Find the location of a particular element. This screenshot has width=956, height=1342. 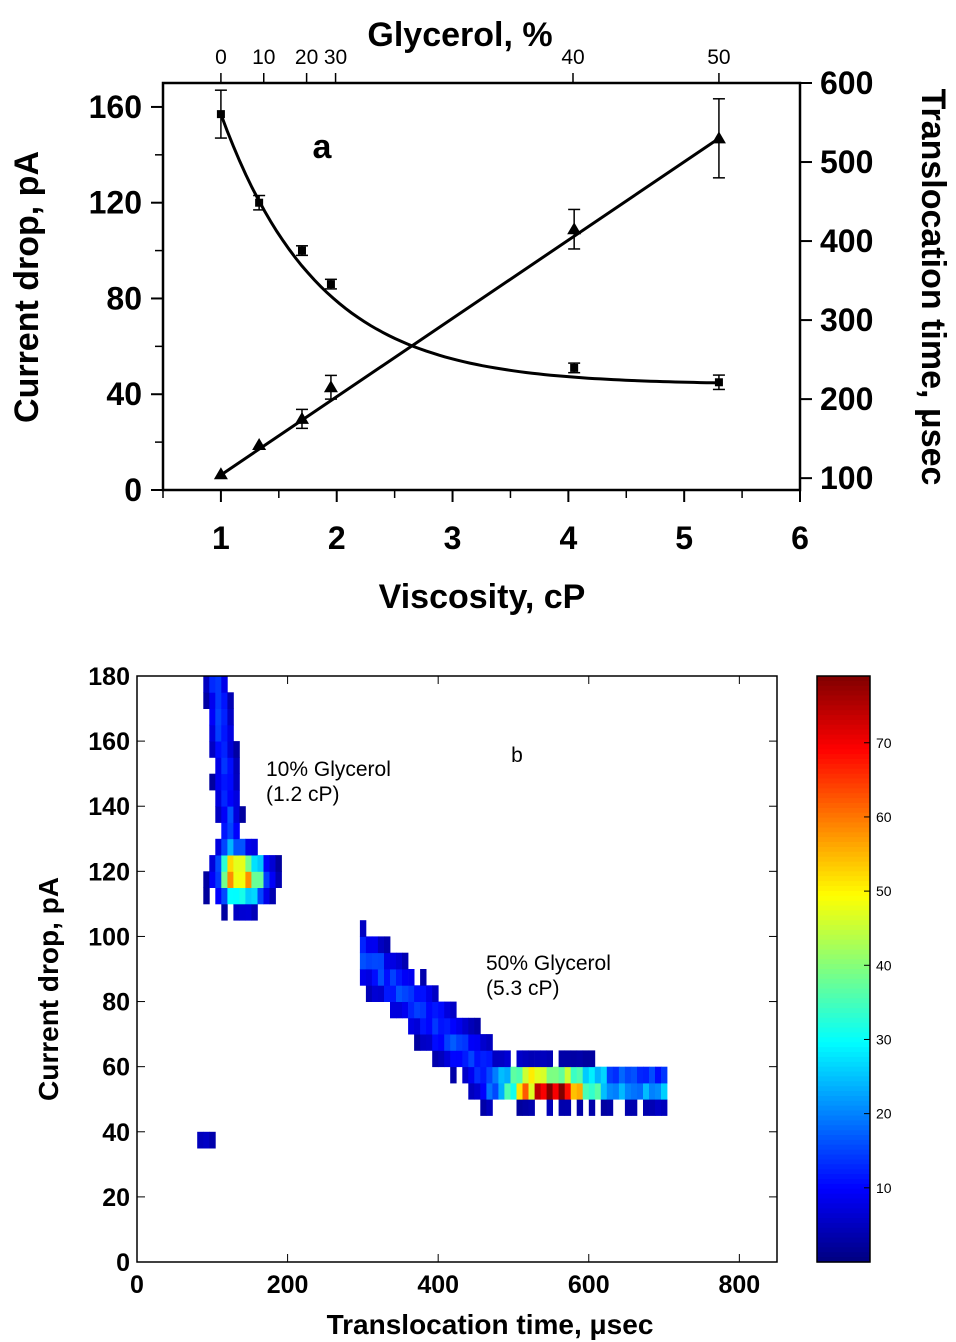

y2-tick-label: 400 is located at coordinates (846, 241).